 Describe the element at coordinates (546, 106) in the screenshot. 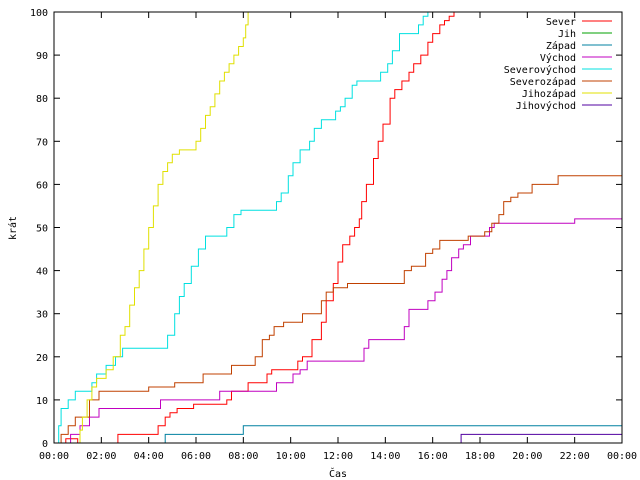

I see `legend-label-jihovychod: Jihovýchod` at that location.